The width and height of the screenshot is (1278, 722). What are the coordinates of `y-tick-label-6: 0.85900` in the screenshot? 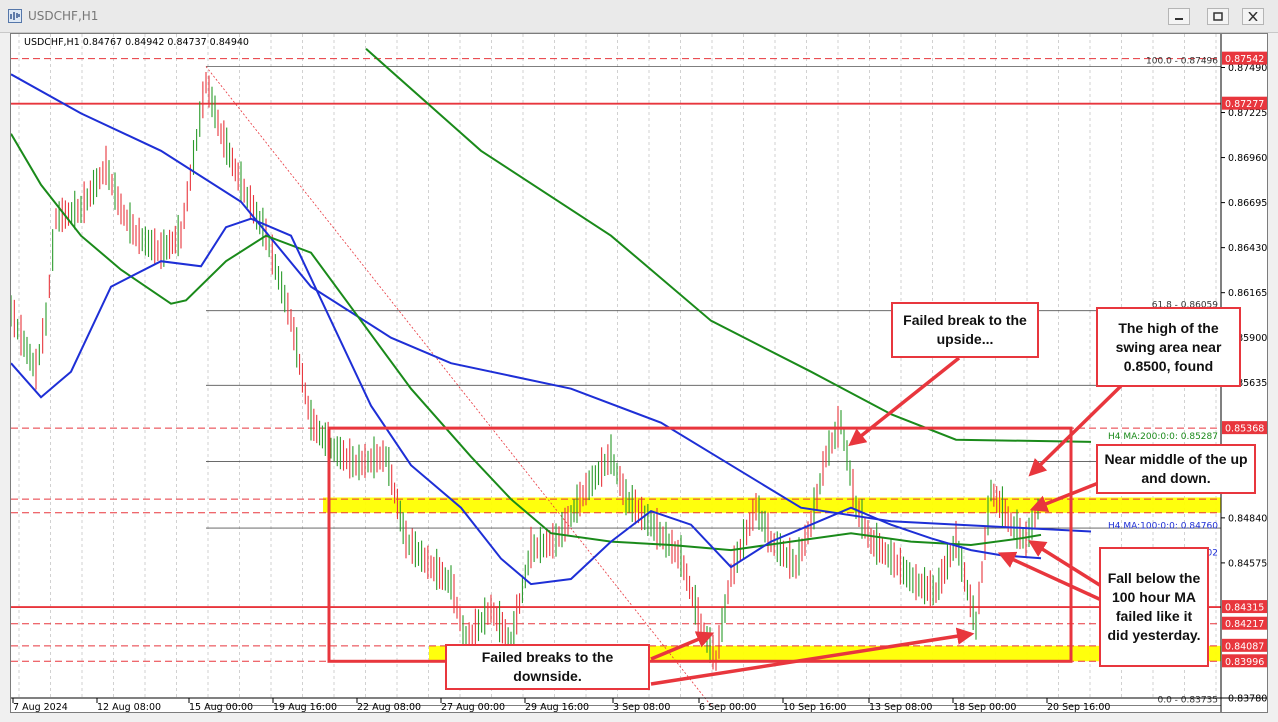 It's located at (1247, 338).